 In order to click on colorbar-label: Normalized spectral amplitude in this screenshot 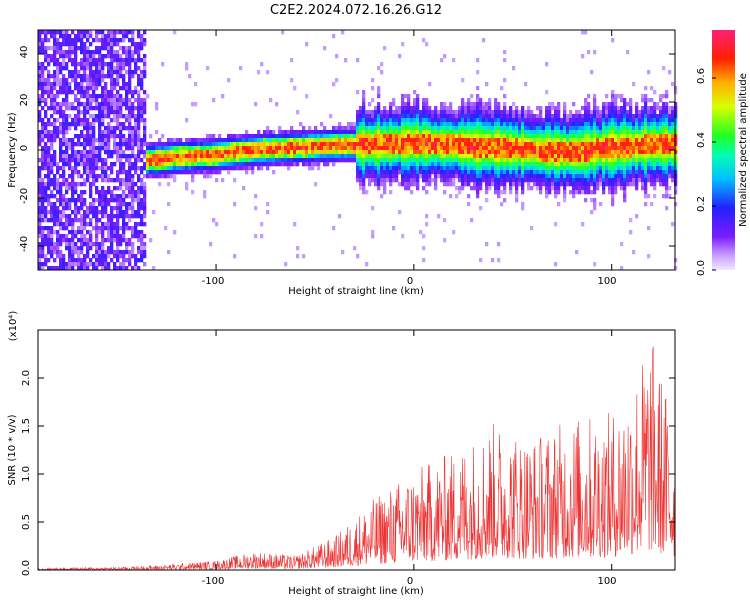, I will do `click(743, 150)`.